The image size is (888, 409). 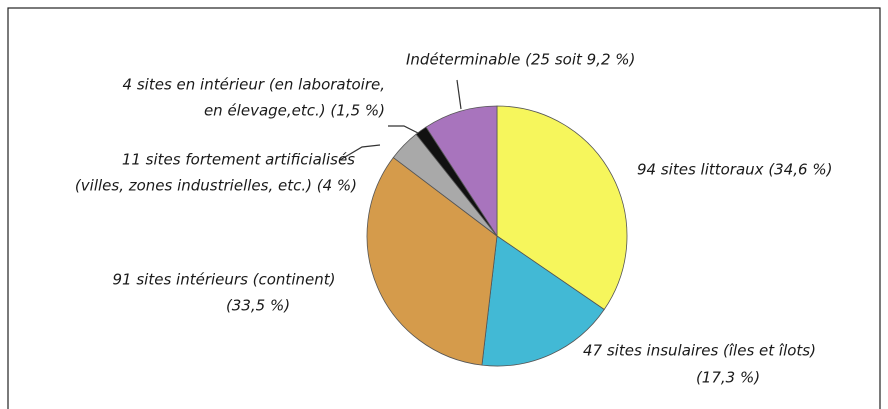 I want to click on slice-label: Indéterminable (25 soit 9,2 %), so click(x=520, y=60).